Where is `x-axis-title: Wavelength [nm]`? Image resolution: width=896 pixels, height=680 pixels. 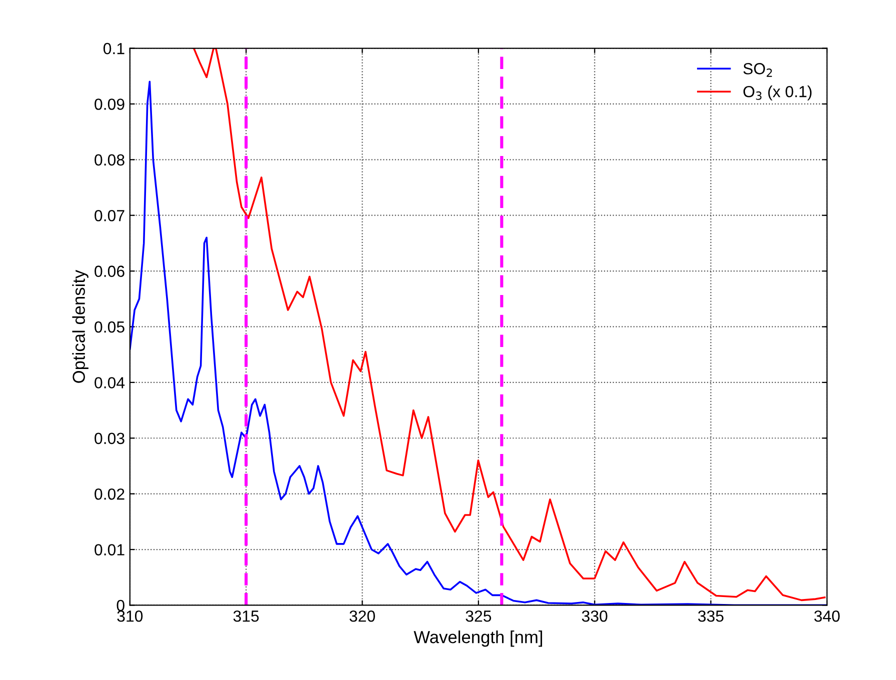 x-axis-title: Wavelength [nm] is located at coordinates (478, 638).